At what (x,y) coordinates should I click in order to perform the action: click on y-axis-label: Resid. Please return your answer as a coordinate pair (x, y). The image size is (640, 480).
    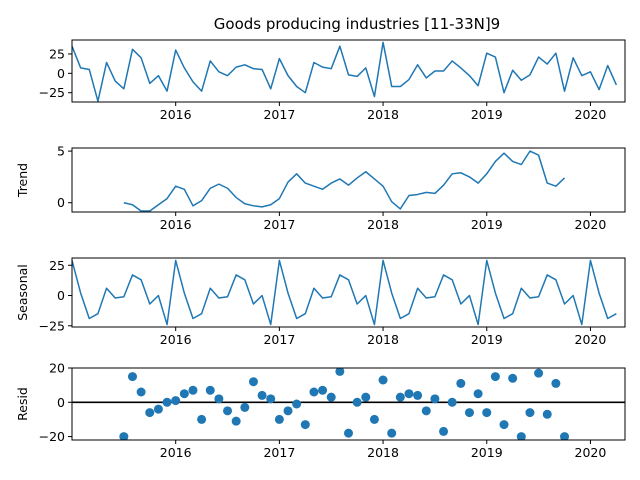
    Looking at the image, I should click on (22, 404).